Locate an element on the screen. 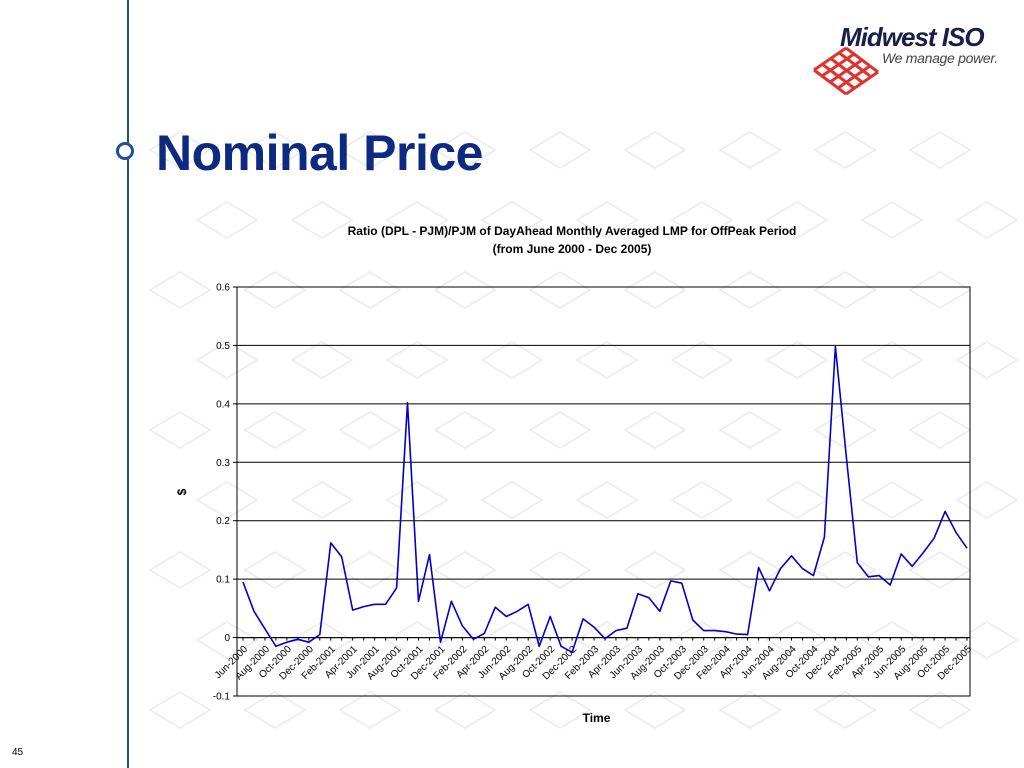  y-tick-label: 0.4 is located at coordinates (223, 404).